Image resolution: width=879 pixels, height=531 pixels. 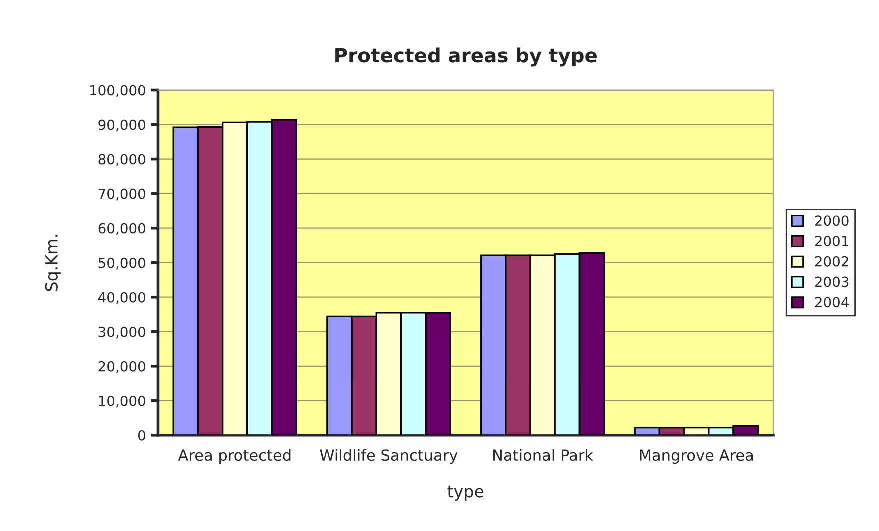 What do you see at coordinates (234, 456) in the screenshot?
I see `x-tick-label: Area protected` at bounding box center [234, 456].